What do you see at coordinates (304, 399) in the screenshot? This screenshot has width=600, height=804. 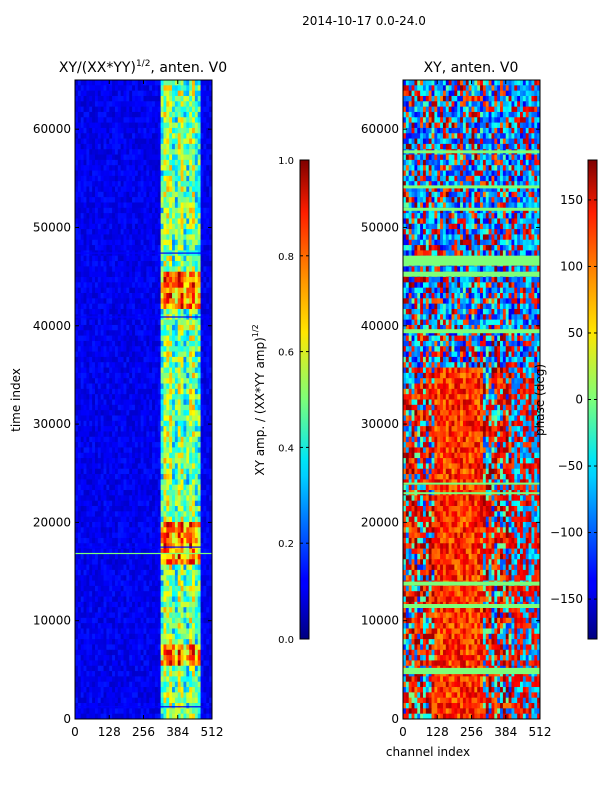 I see `amplitude-colorbar-gradient` at bounding box center [304, 399].